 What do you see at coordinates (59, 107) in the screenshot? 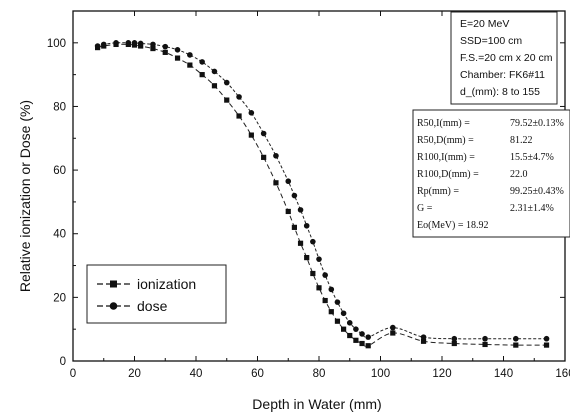
I see `y-tick-label: 80` at bounding box center [59, 107].